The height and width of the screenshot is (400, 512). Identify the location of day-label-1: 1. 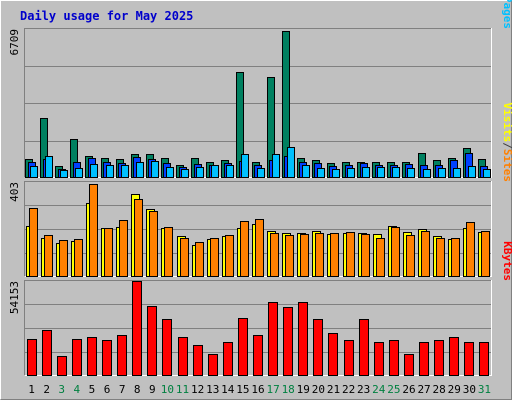
(31, 389).